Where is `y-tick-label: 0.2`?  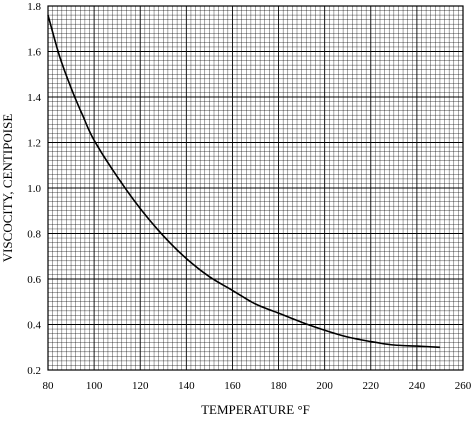 y-tick-label: 0.2 is located at coordinates (34, 371).